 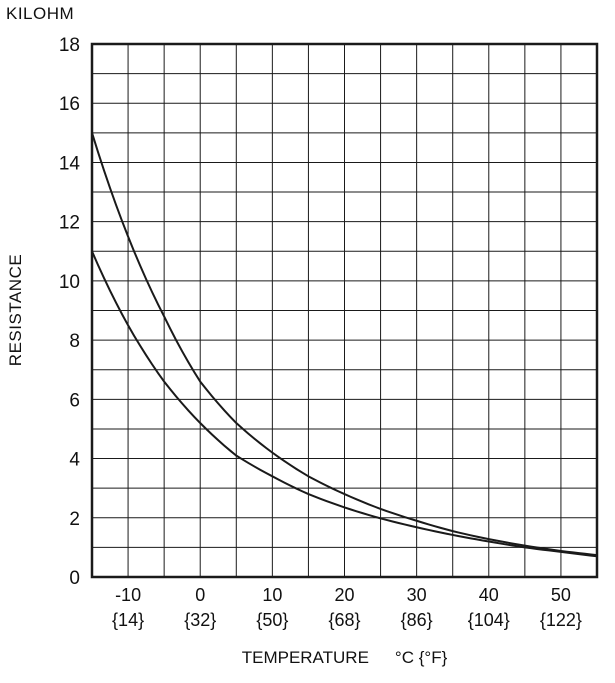 I want to click on x-tick-label-fahrenheit: {86}, so click(x=417, y=620).